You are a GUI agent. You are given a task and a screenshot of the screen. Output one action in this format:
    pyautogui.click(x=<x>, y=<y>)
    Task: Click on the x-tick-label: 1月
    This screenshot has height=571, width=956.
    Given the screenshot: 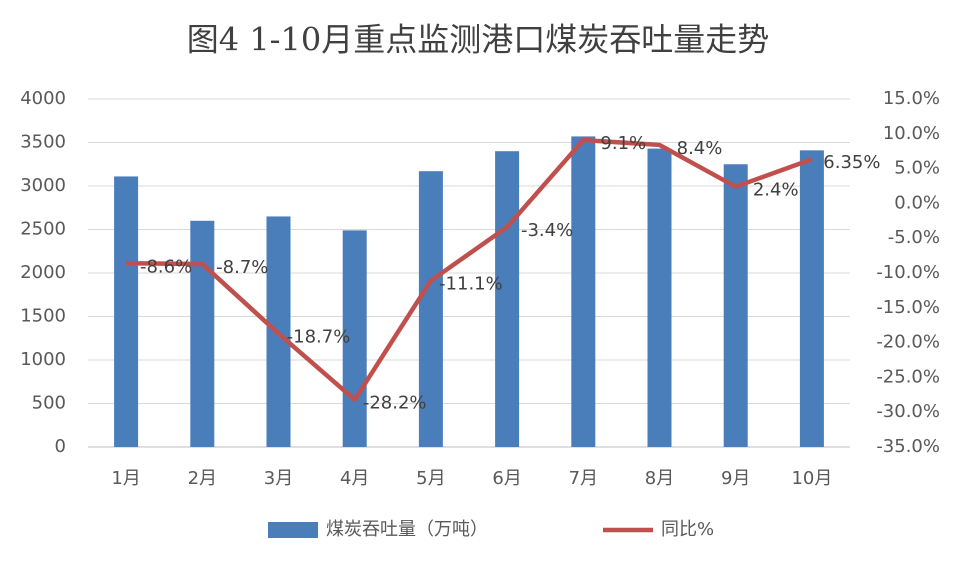 What is the action you would take?
    pyautogui.click(x=125, y=478)
    